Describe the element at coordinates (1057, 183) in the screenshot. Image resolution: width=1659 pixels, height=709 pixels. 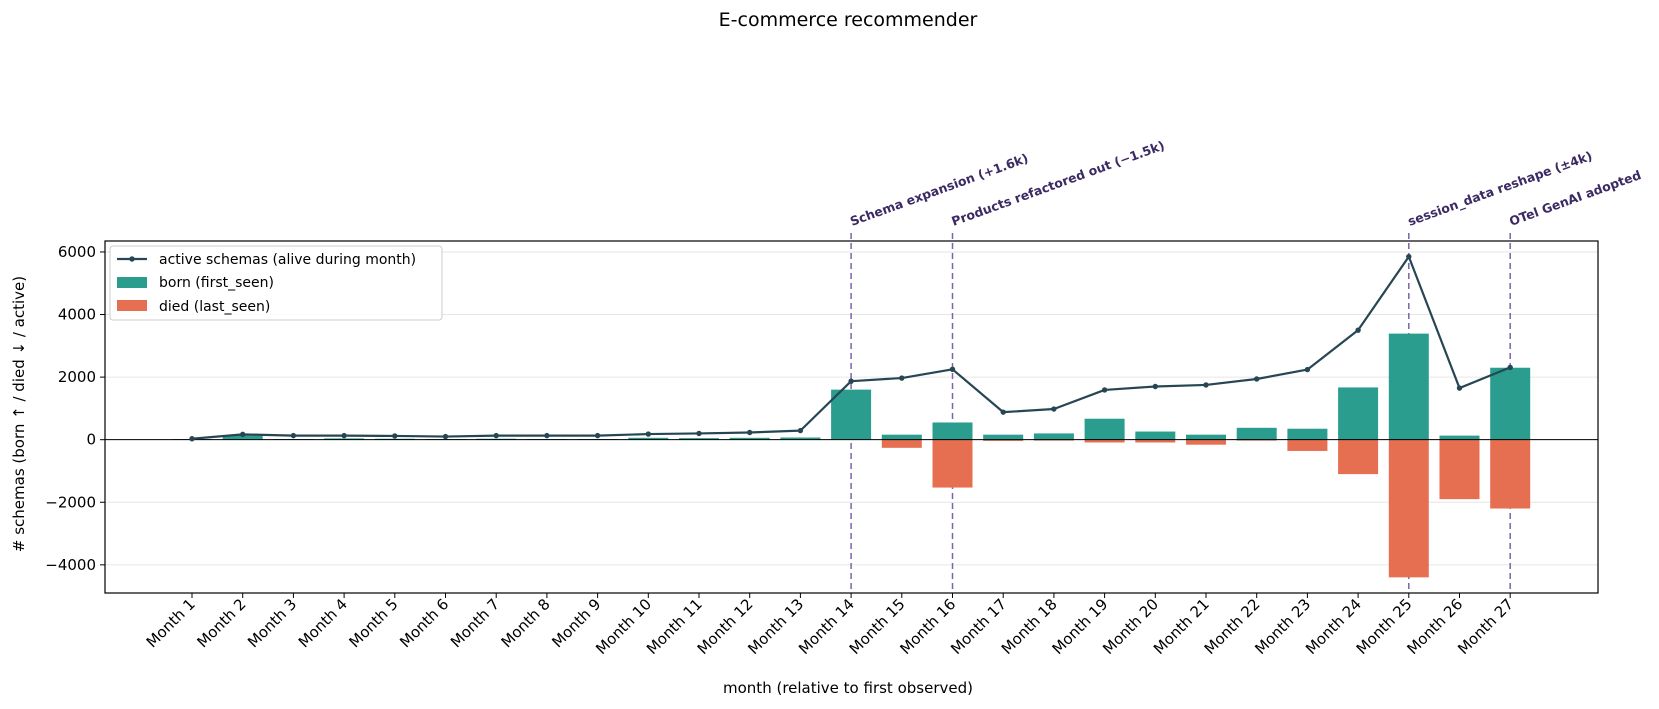
I see `event-label: Products refactored out (−1.5k)` at that location.